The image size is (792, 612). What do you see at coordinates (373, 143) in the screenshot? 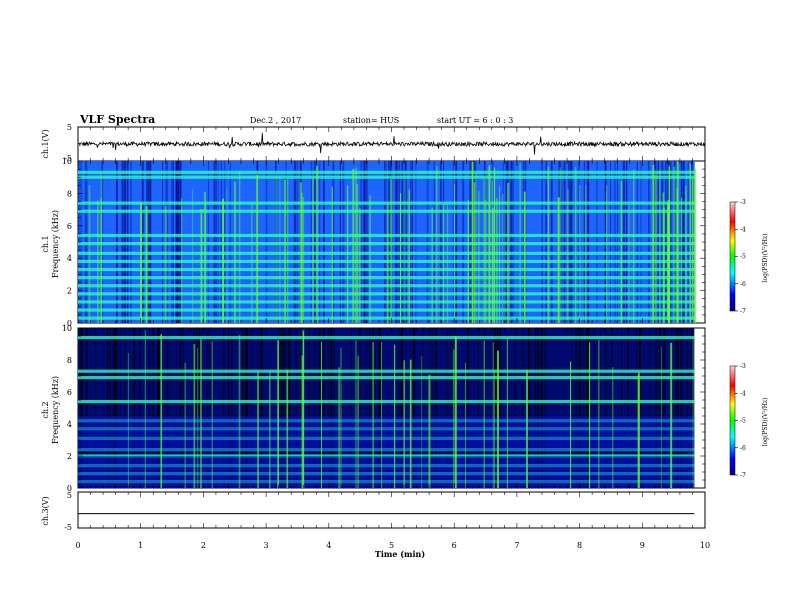
I see `ch1-waveform-panel: 5 -5 ch.1(V)` at bounding box center [373, 143].